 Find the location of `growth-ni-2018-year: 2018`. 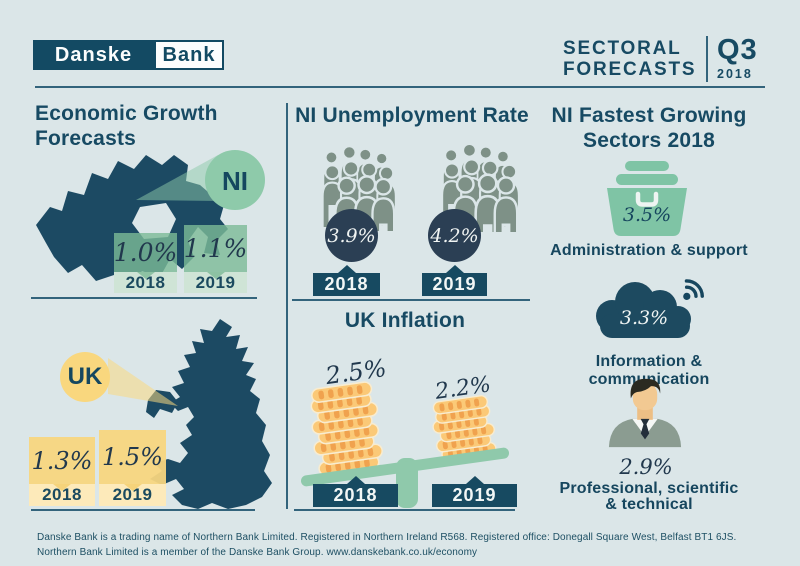

growth-ni-2018-year: 2018 is located at coordinates (145, 282).